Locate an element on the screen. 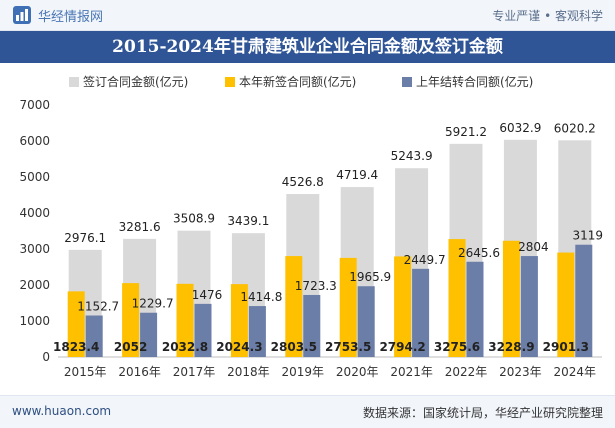  brand-name: 华经情报网 is located at coordinates (71, 17).